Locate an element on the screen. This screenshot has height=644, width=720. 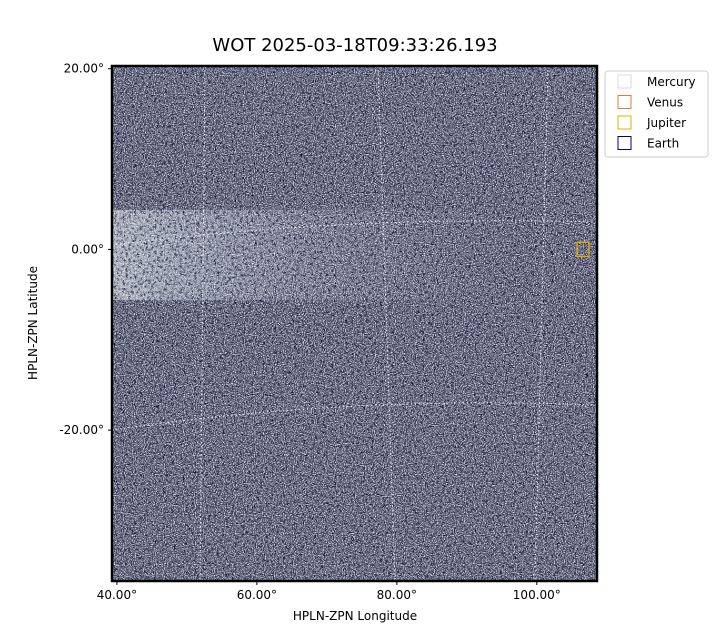
legend-label: Mercury is located at coordinates (671, 82).